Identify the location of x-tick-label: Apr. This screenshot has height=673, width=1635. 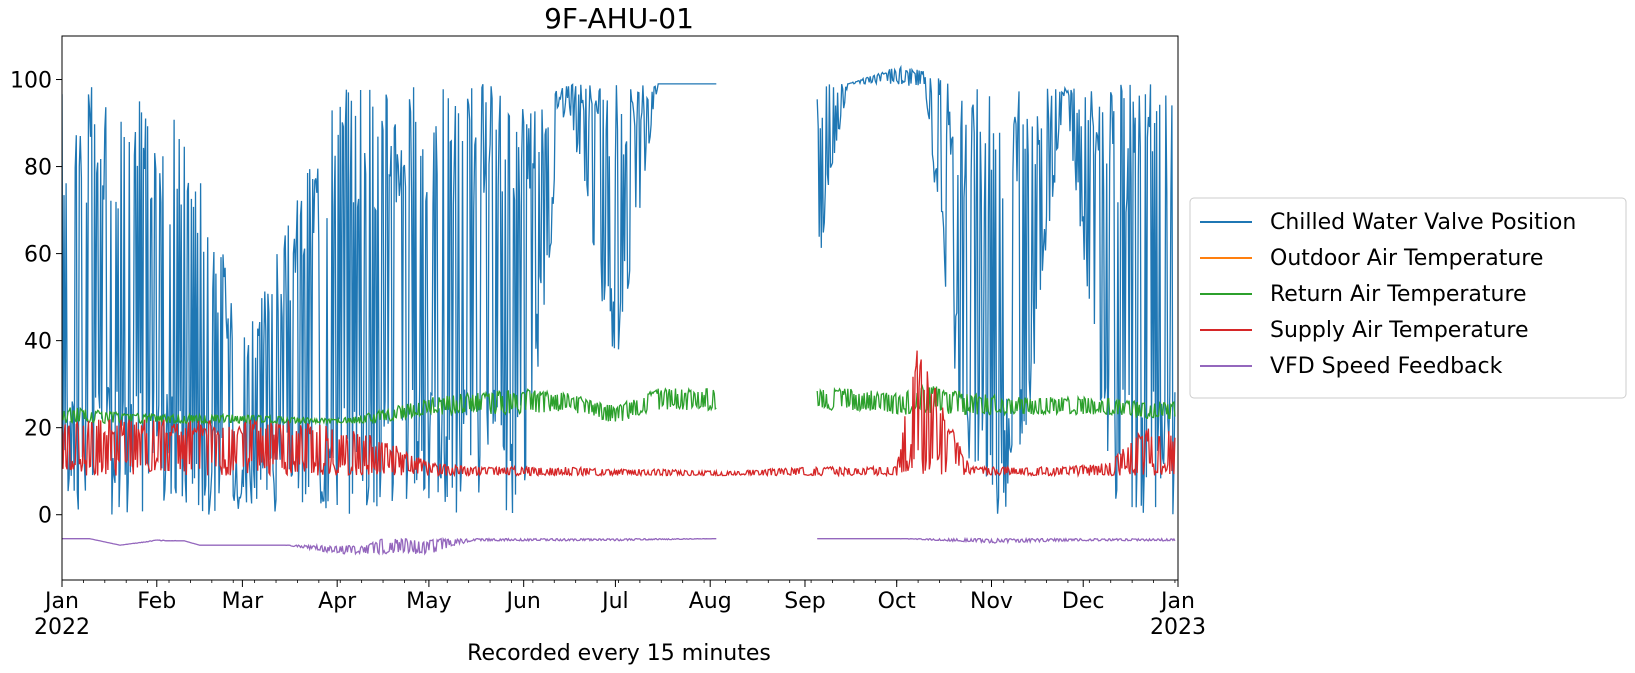
(337, 601).